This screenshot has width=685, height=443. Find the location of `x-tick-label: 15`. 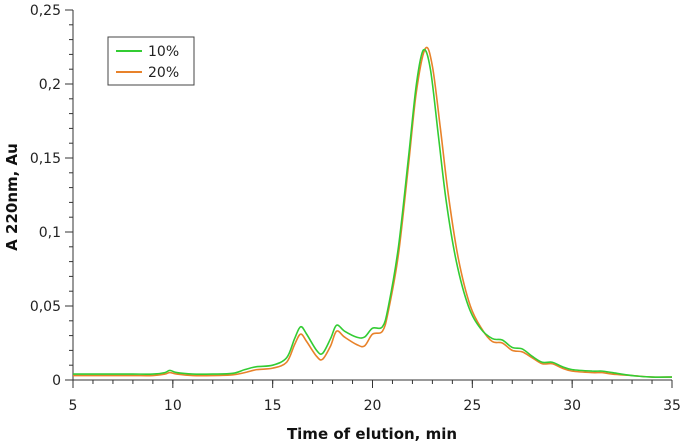

x-tick-label: 15 is located at coordinates (273, 406).